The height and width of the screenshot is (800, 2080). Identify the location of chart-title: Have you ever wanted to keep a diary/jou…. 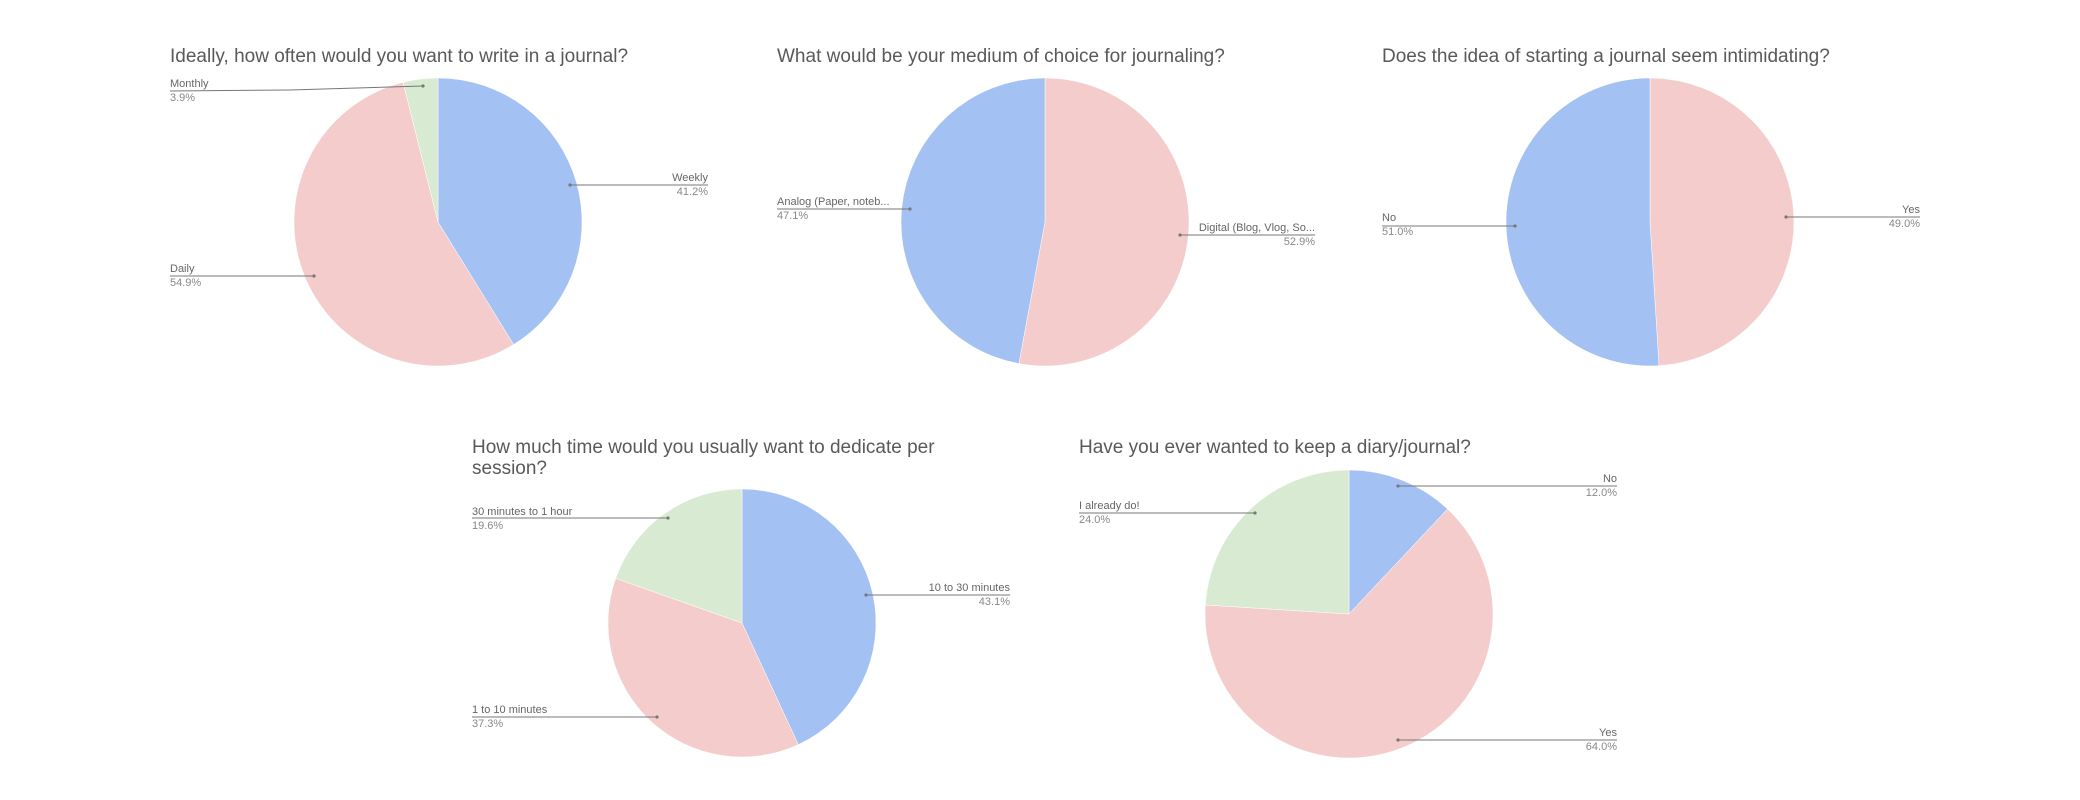
(1275, 447).